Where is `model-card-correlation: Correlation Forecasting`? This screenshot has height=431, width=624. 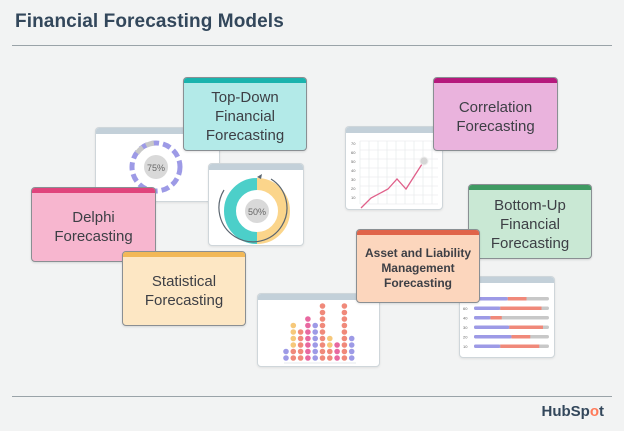
model-card-correlation: Correlation Forecasting is located at coordinates (495, 114).